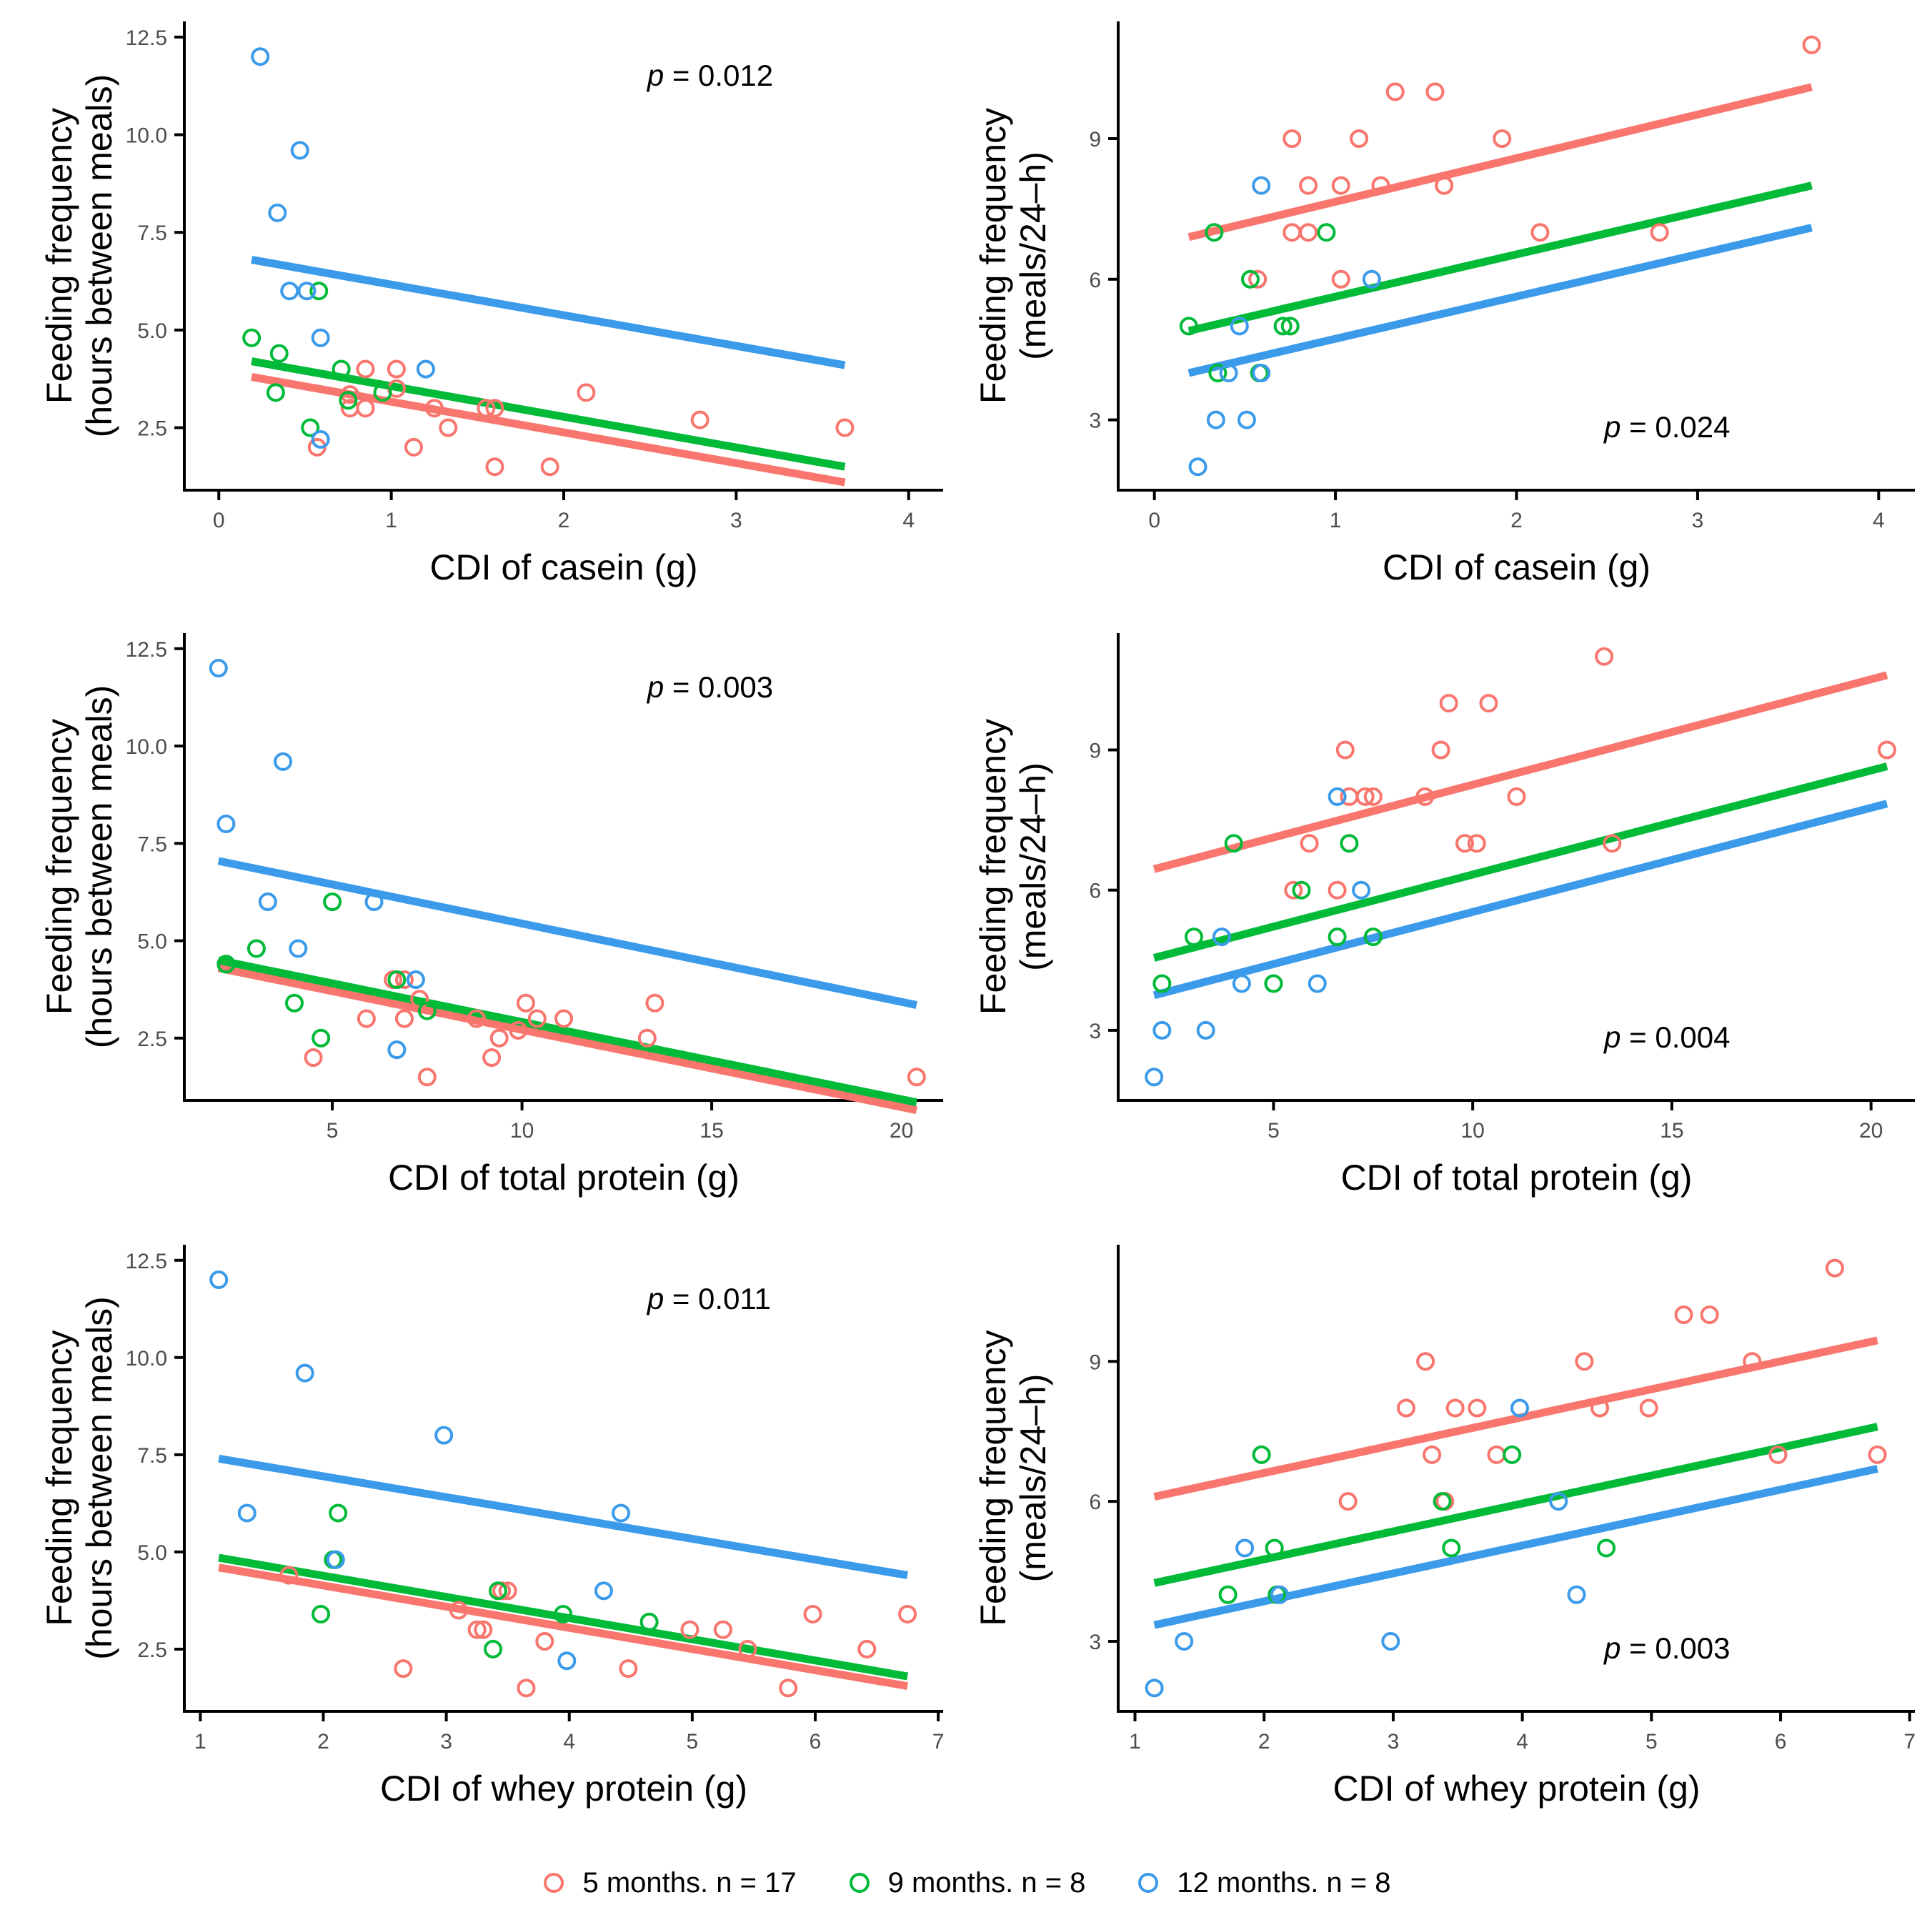 The width and height of the screenshot is (1932, 1920). What do you see at coordinates (152, 331) in the screenshot?
I see `y-tick-label: 5.0` at bounding box center [152, 331].